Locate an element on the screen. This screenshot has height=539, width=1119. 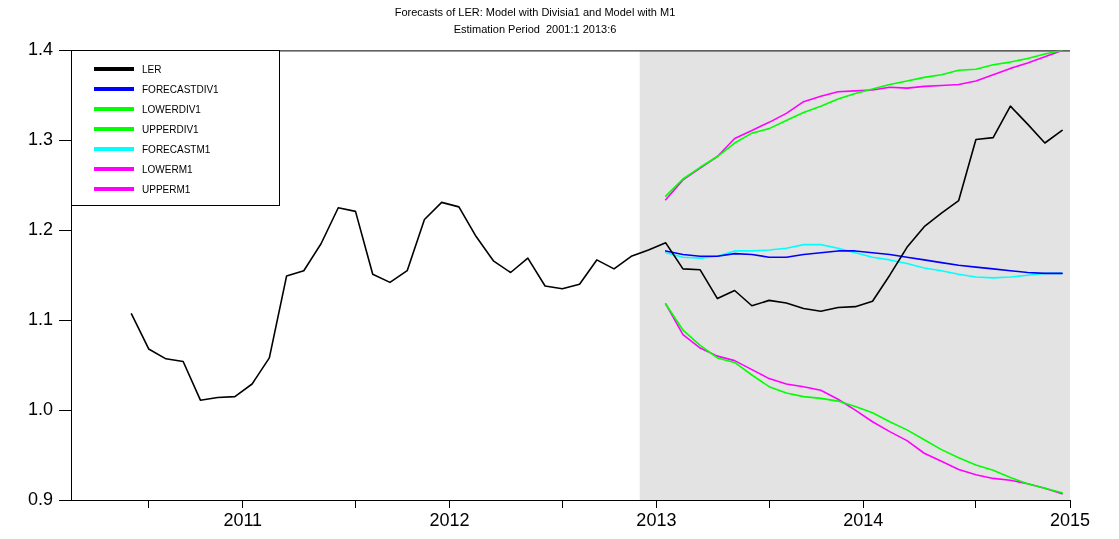
chart-subtitle: Estimation Period 2001:1 2013:6 is located at coordinates (535, 28).